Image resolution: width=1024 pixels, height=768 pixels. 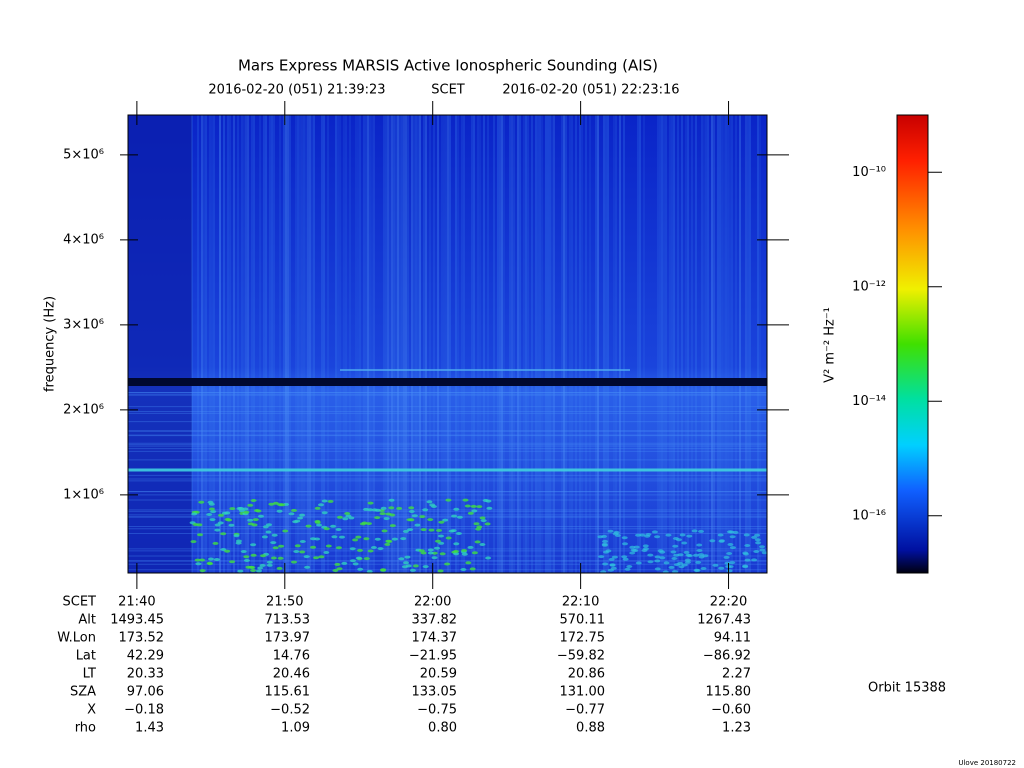 What do you see at coordinates (581, 656) in the screenshot?
I see `ephemeris-value: −59.82` at bounding box center [581, 656].